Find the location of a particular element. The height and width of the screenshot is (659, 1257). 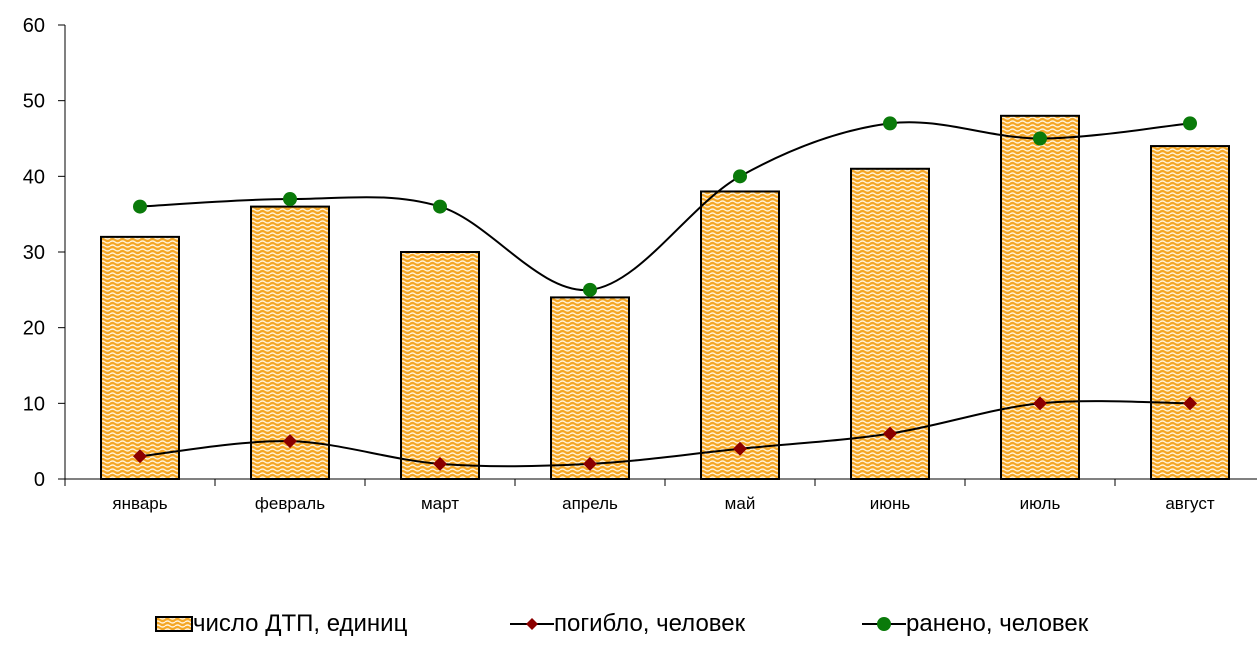

killed-line is located at coordinates (665, 434).